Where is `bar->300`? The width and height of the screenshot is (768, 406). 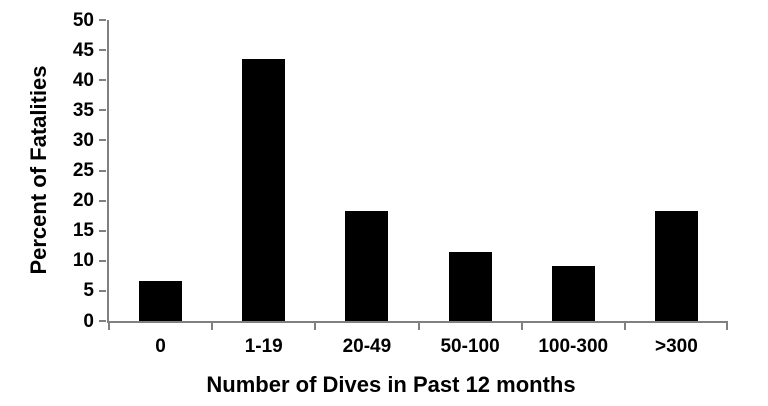
bar->300 is located at coordinates (676, 265).